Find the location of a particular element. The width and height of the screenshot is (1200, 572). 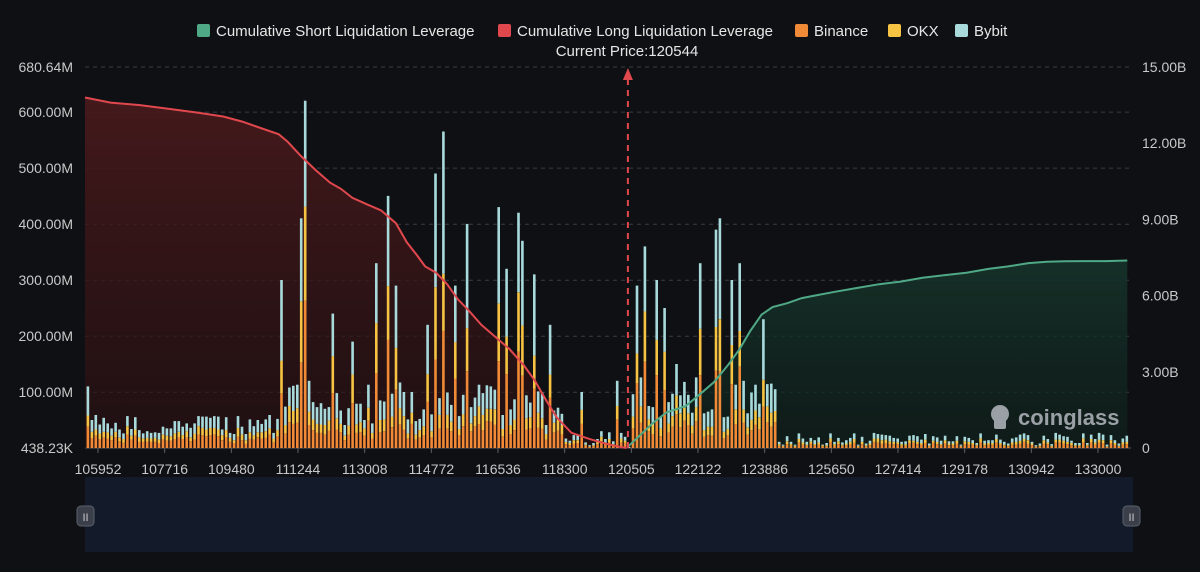

legend-item-bybit: Bybit is located at coordinates (981, 31).